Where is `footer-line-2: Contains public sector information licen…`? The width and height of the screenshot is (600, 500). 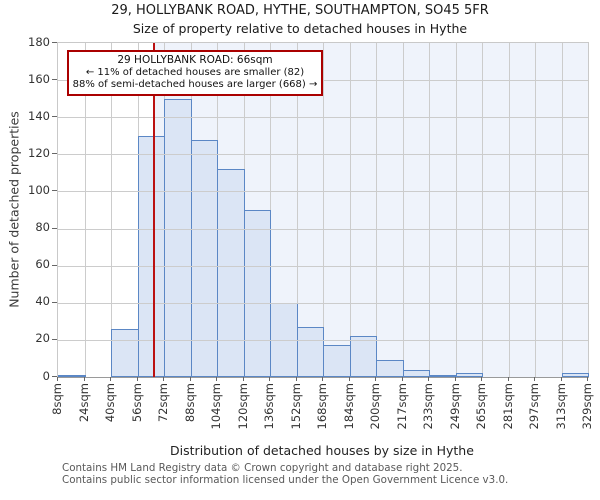 footer-line-2: Contains public sector information licen… is located at coordinates (285, 479).